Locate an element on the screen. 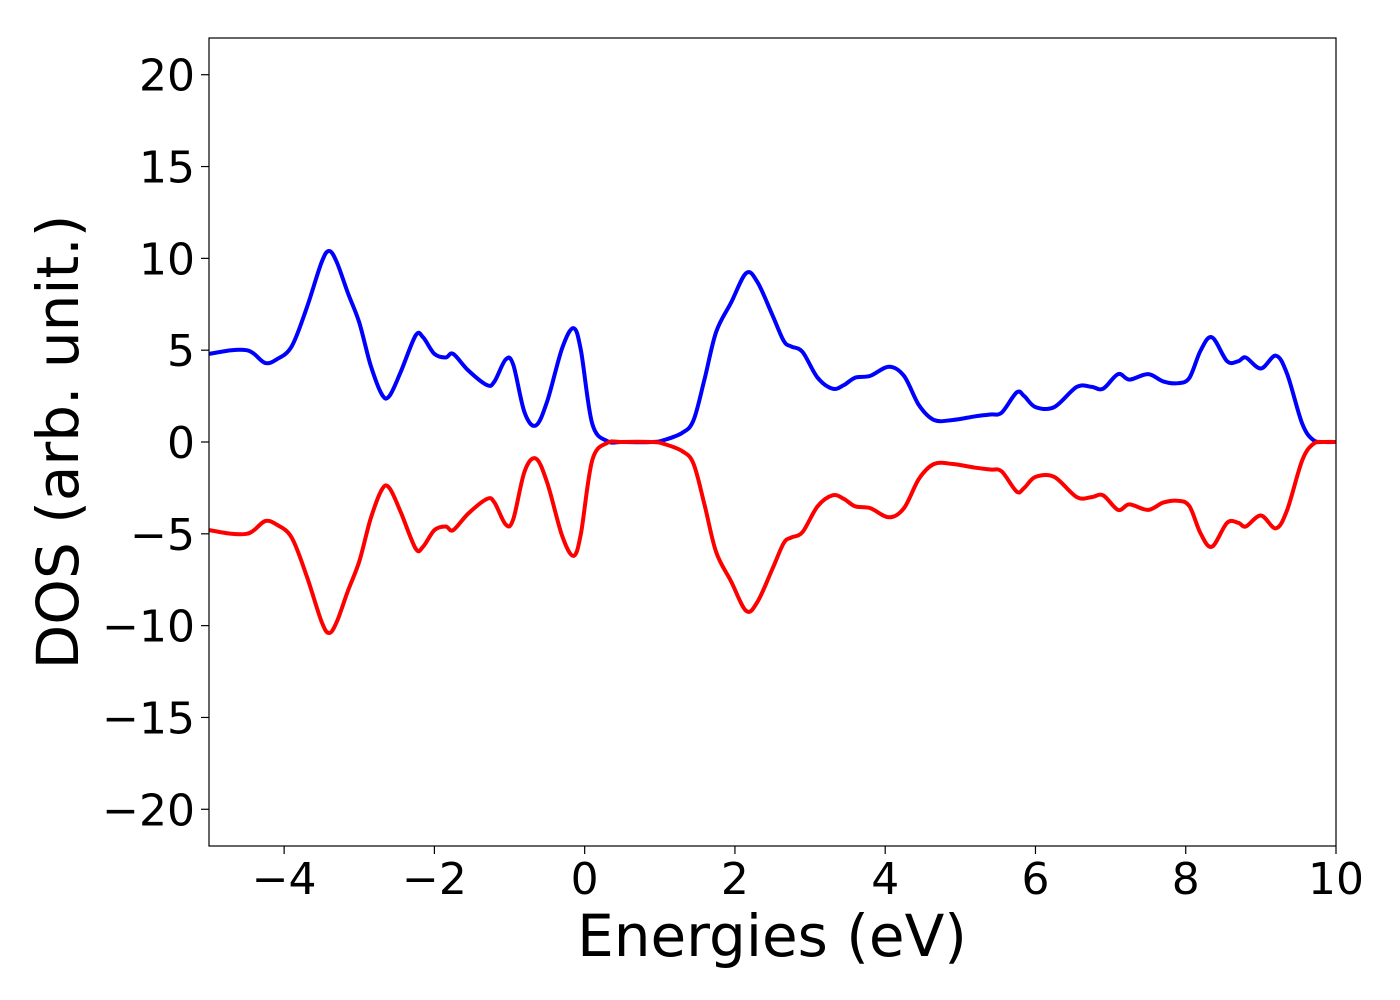  y-tick-label: 15 is located at coordinates (167, 168).